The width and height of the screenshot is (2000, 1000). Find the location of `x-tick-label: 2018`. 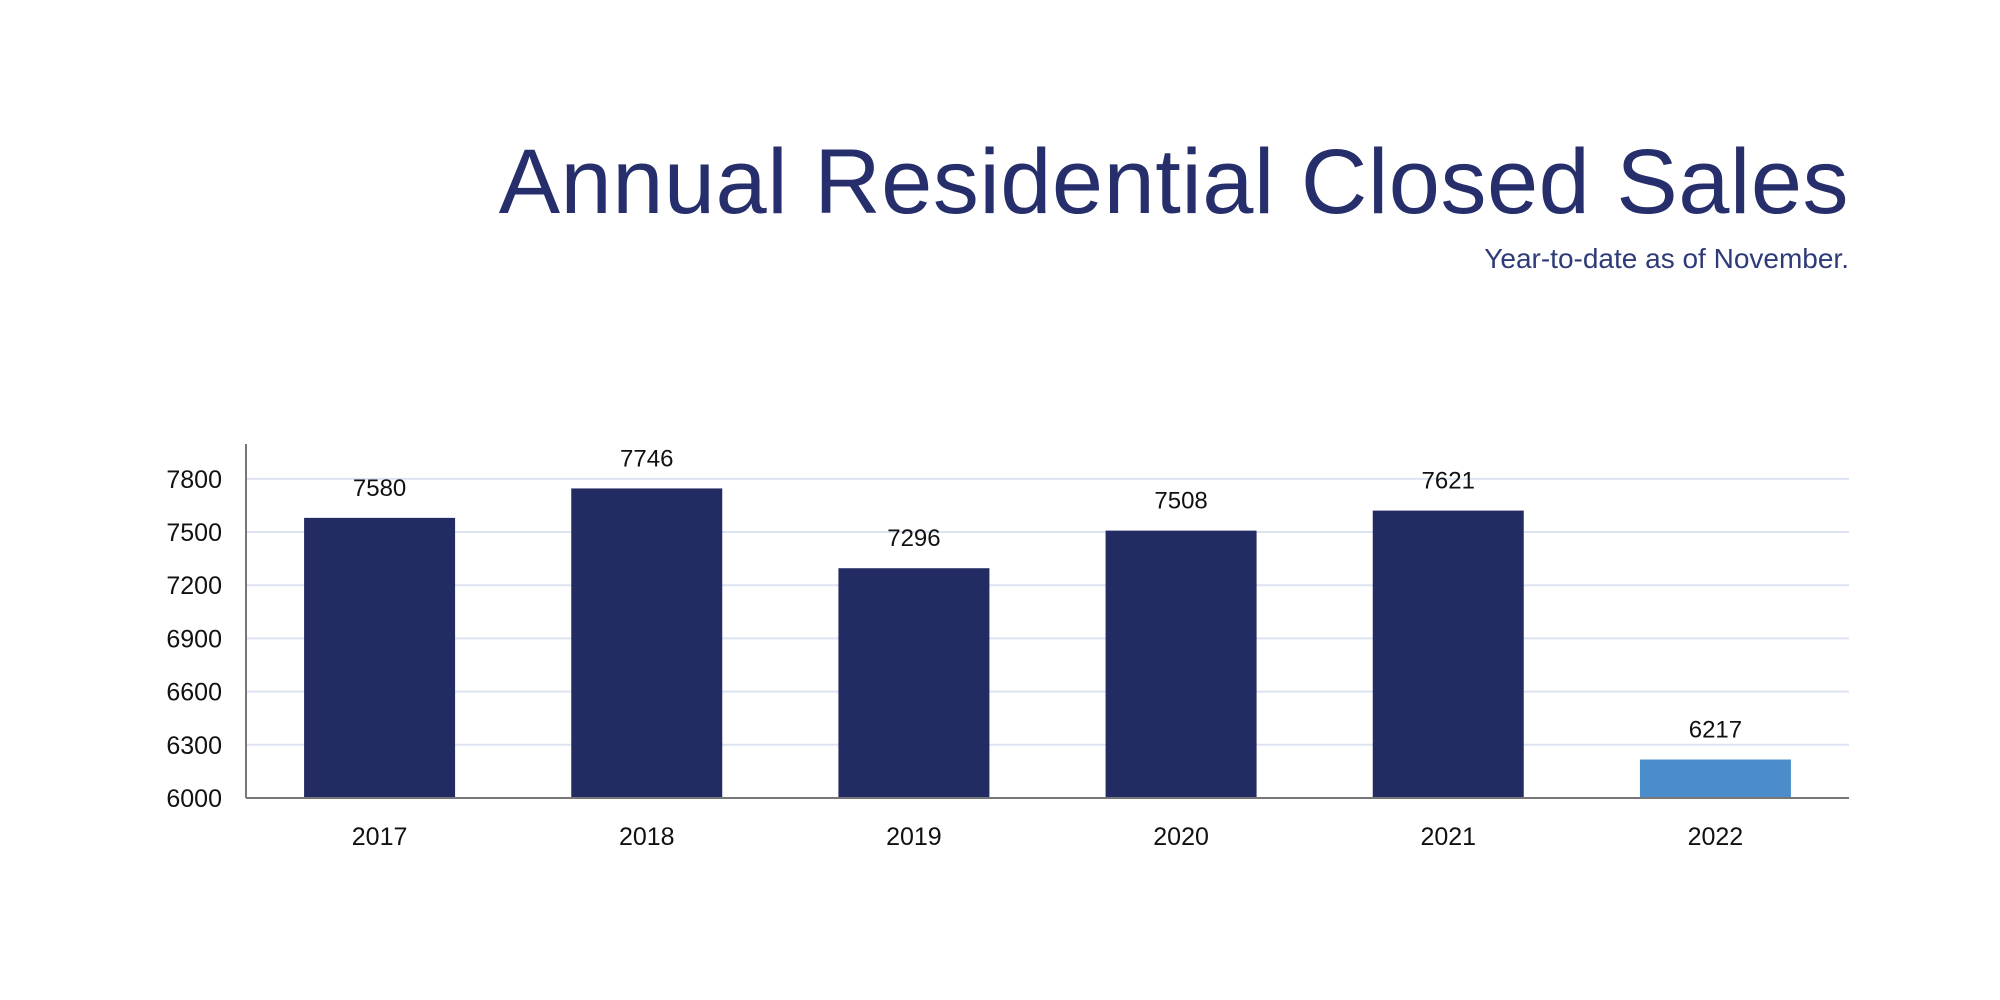

x-tick-label: 2018 is located at coordinates (647, 837).